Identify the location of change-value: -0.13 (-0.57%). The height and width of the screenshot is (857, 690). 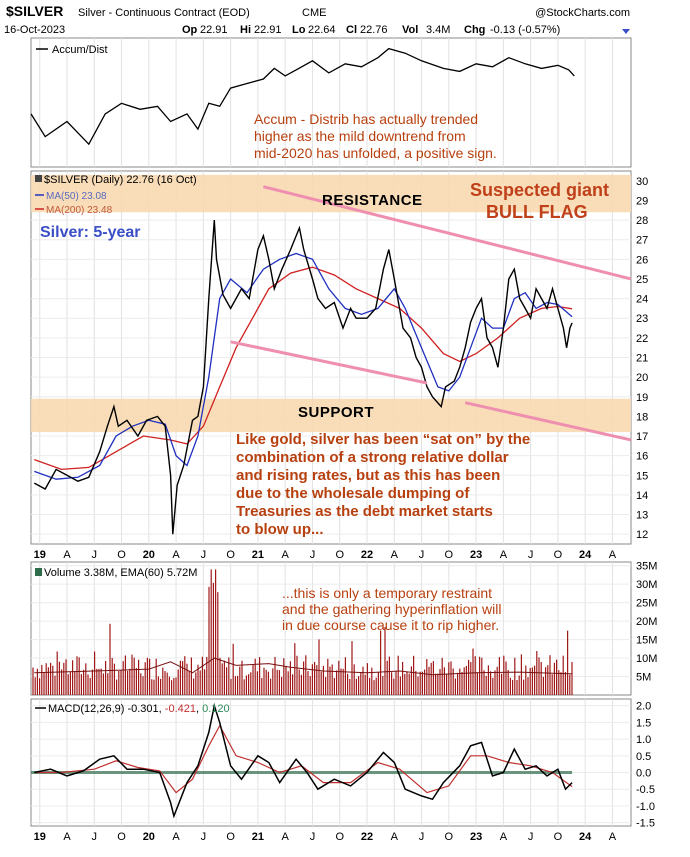
(525, 30).